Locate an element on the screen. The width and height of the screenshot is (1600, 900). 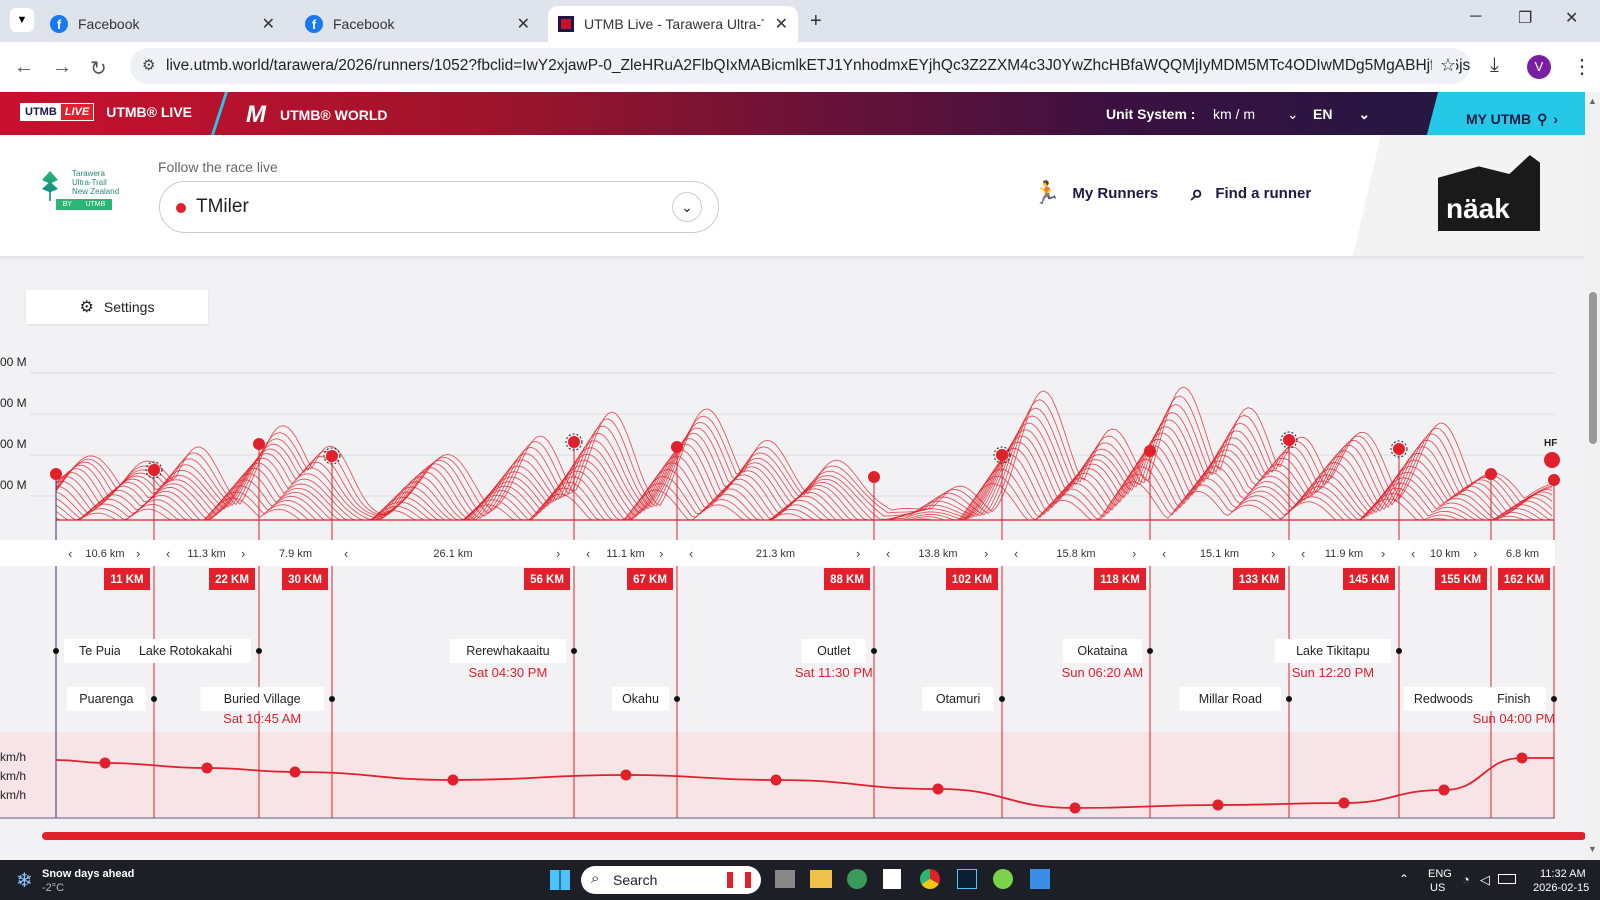
battery-icon is located at coordinates (1507, 879).